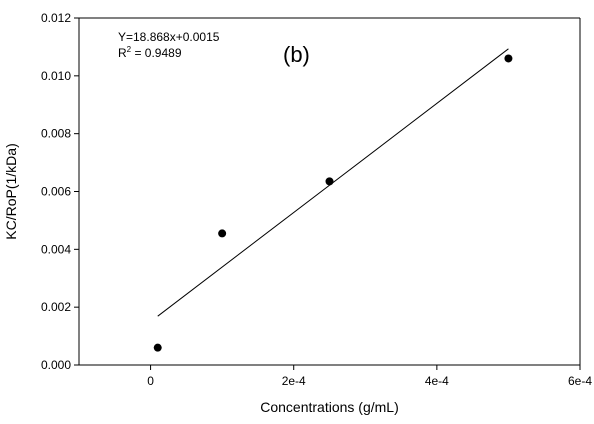 The width and height of the screenshot is (594, 424). Describe the element at coordinates (56, 18) in the screenshot. I see `y-tick-label: 0.012` at that location.